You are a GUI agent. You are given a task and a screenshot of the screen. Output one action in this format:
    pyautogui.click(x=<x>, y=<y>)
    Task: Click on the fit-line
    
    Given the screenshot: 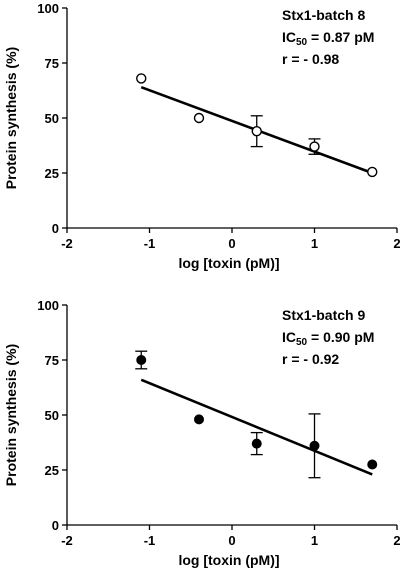 What is the action you would take?
    pyautogui.click(x=256, y=427)
    